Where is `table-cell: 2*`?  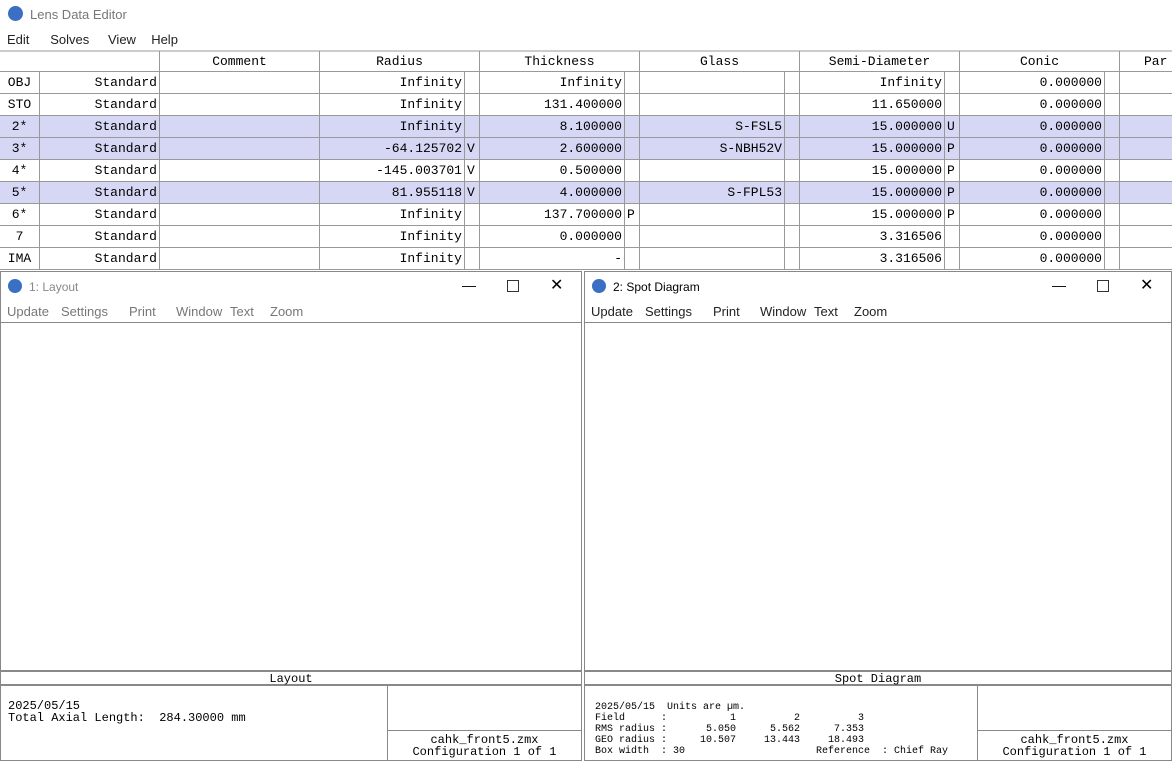
table-cell: 2* is located at coordinates (20, 126).